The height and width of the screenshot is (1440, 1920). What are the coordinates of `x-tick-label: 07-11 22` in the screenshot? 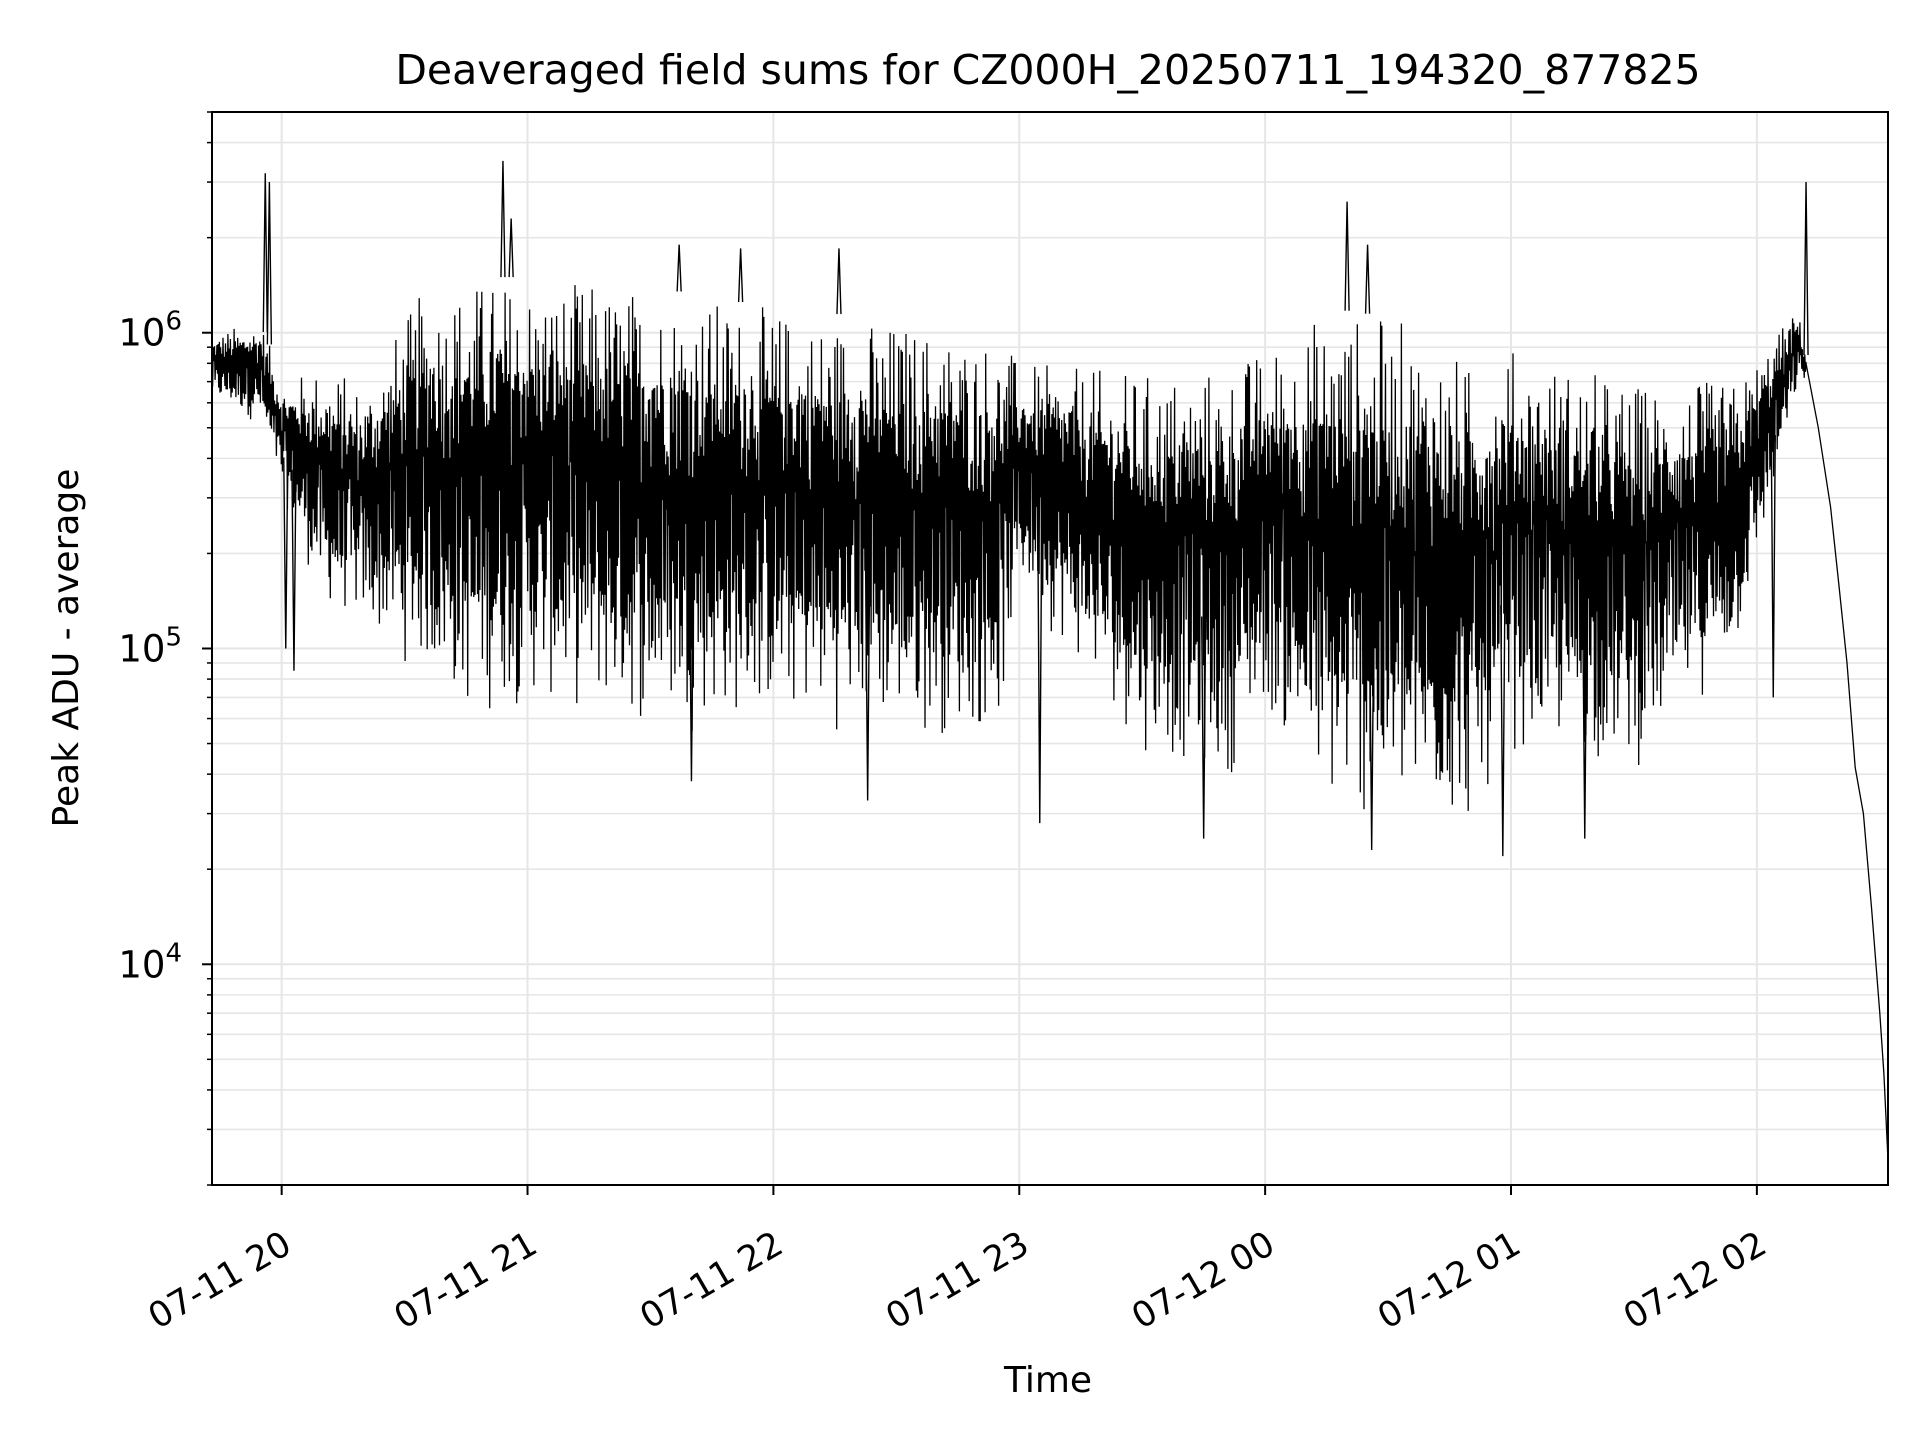 It's located at (712, 1280).